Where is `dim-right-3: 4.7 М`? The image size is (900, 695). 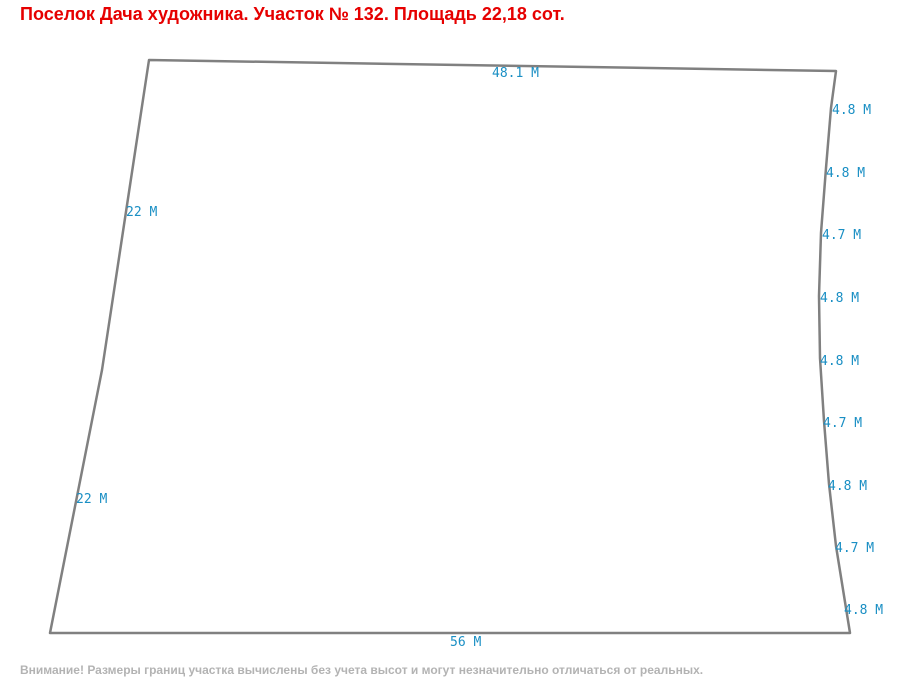
dim-right-3: 4.7 М is located at coordinates (841, 235).